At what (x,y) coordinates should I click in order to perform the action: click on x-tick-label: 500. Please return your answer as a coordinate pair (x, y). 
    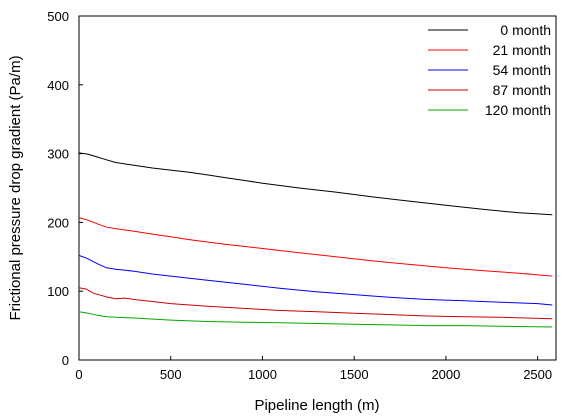
    Looking at the image, I should click on (171, 374).